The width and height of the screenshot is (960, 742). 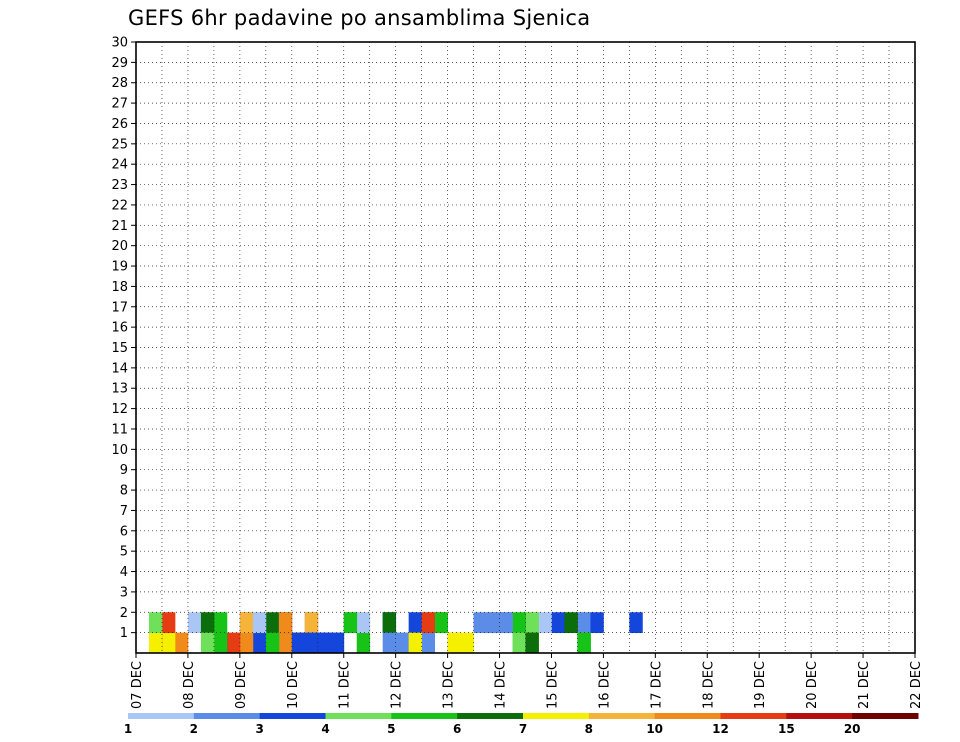 I want to click on x-tick-label: 14 DEC, so click(x=501, y=685).